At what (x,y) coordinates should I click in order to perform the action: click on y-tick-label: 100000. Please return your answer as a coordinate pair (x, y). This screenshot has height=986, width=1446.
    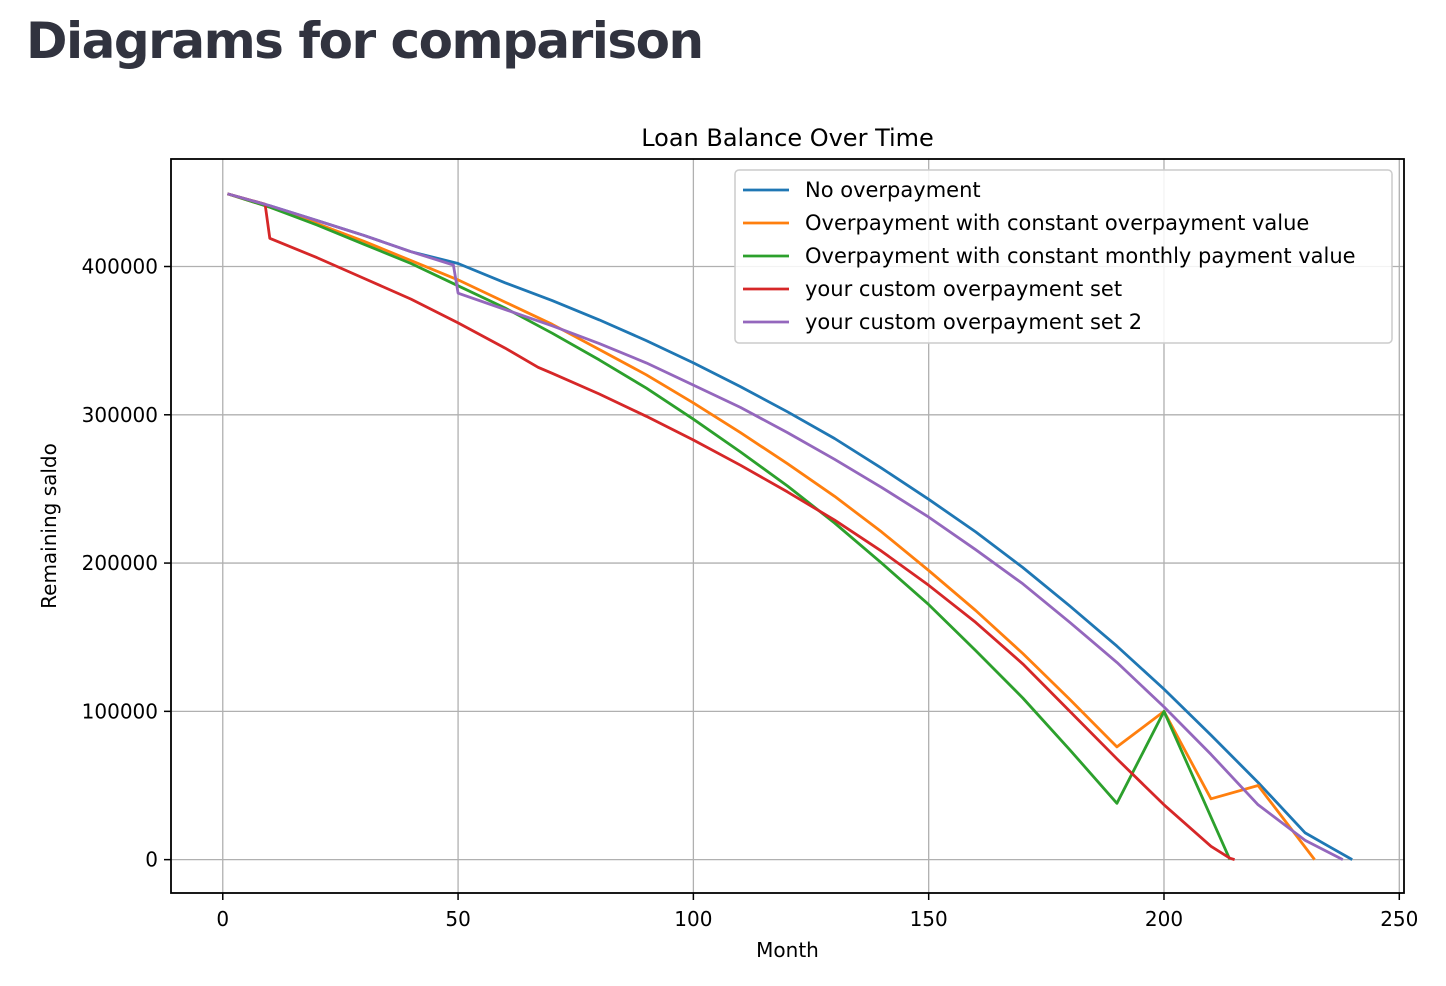
    Looking at the image, I should click on (120, 711).